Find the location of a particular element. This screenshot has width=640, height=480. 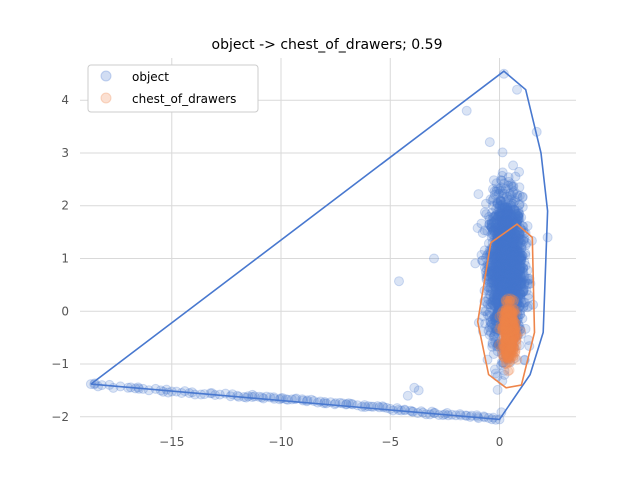

y-tick-label: 2 is located at coordinates (65, 206).